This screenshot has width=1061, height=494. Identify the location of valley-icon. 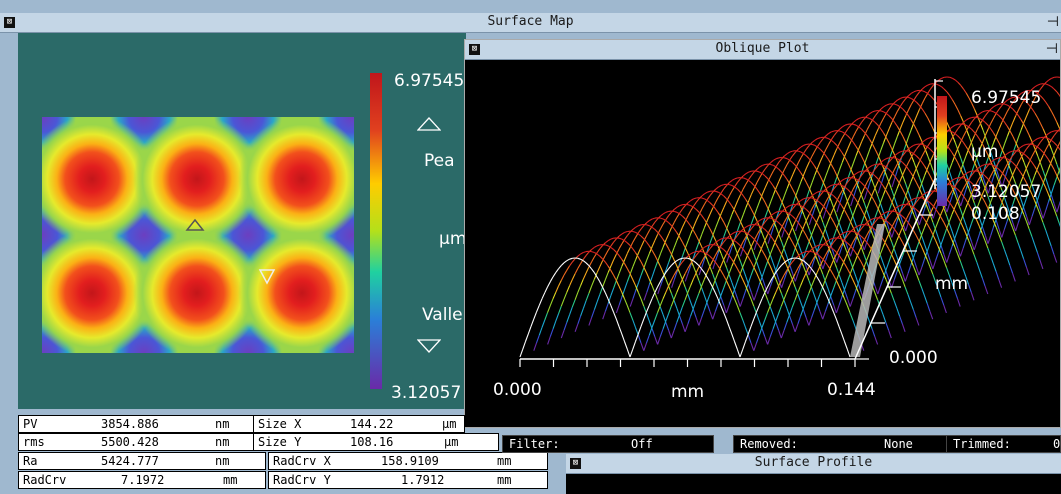
(429, 346).